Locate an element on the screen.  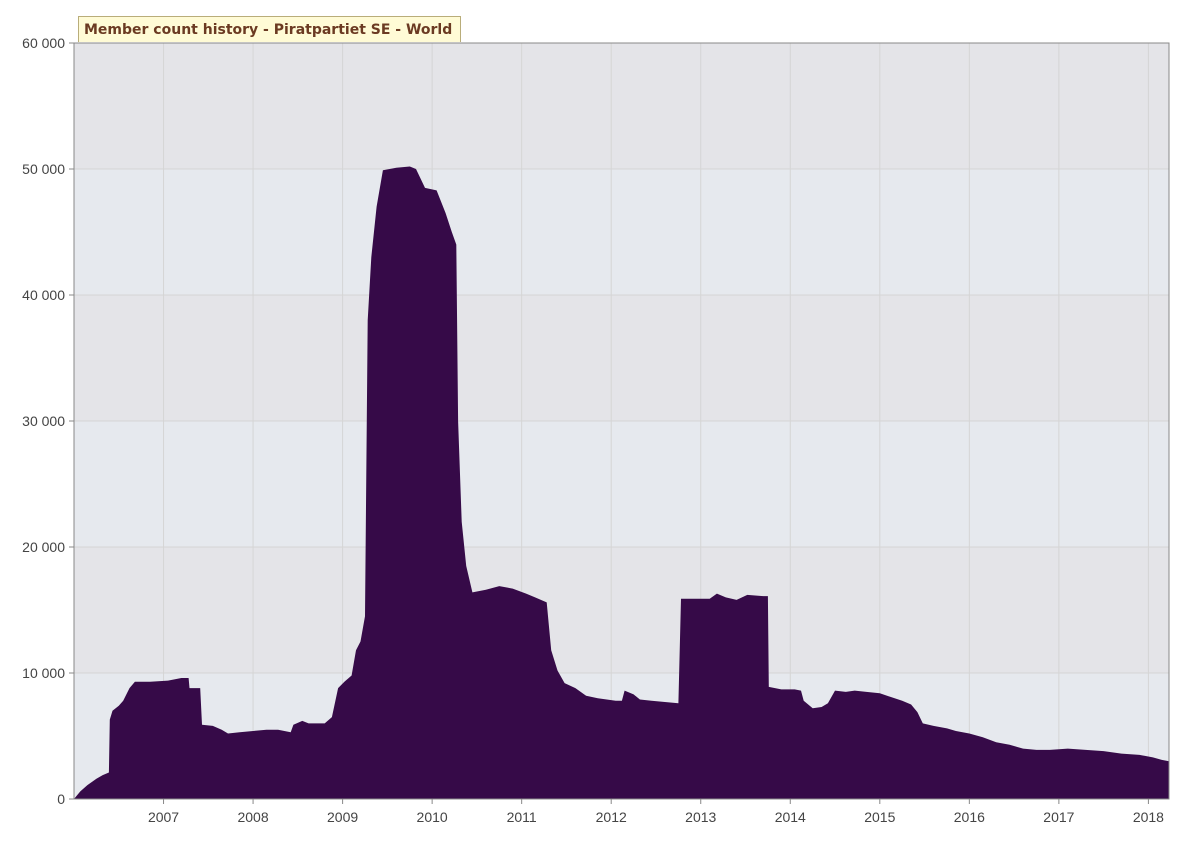
y-tick-label: 10 000 is located at coordinates (43, 673).